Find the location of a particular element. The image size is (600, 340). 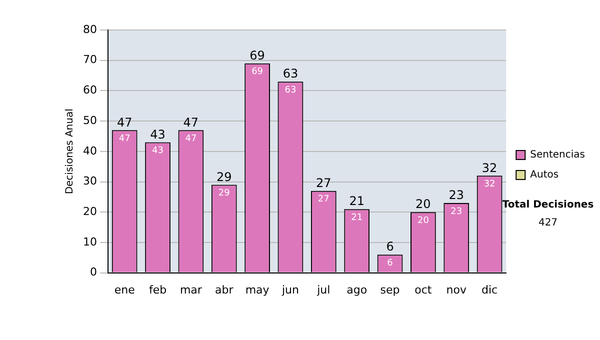

total-label: 20 is located at coordinates (423, 204).